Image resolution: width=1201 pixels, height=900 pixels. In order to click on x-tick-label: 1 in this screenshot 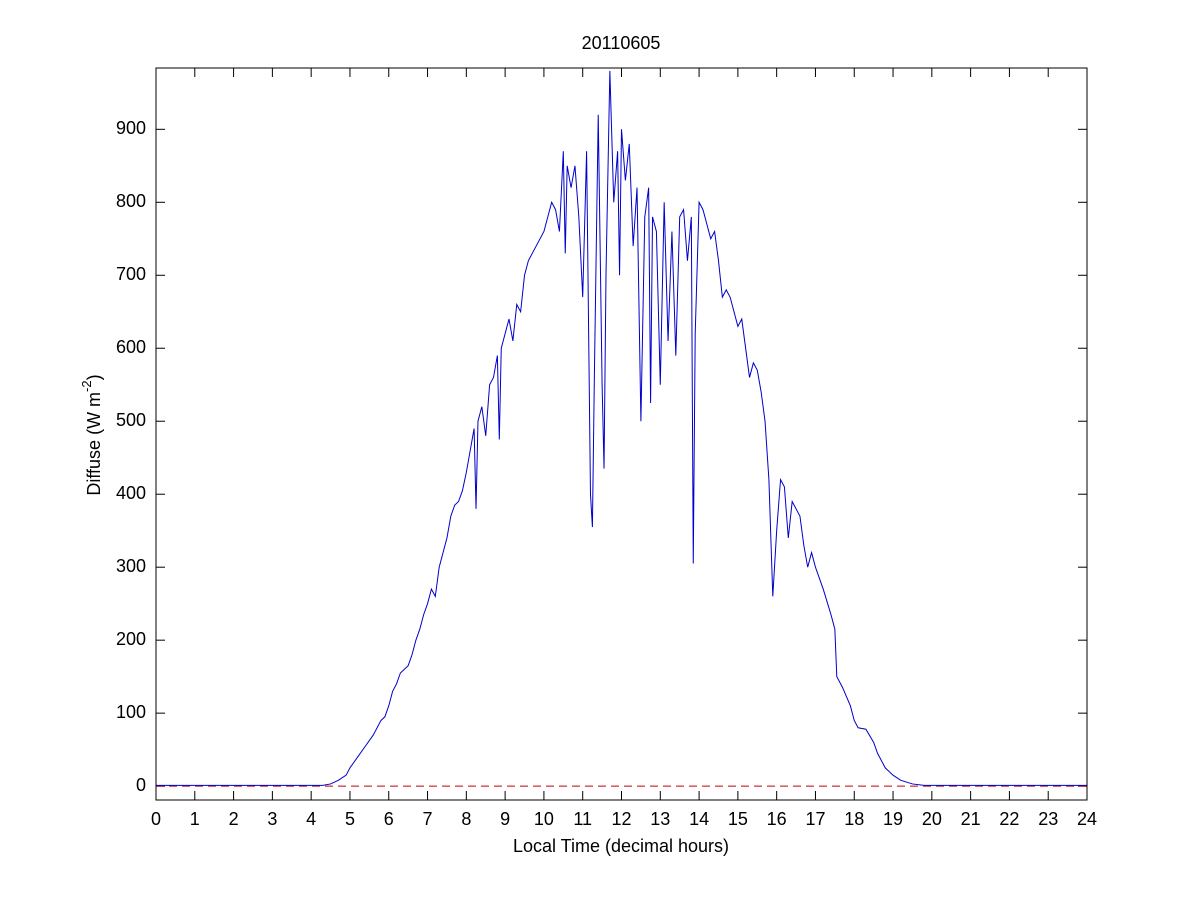, I will do `click(195, 819)`.